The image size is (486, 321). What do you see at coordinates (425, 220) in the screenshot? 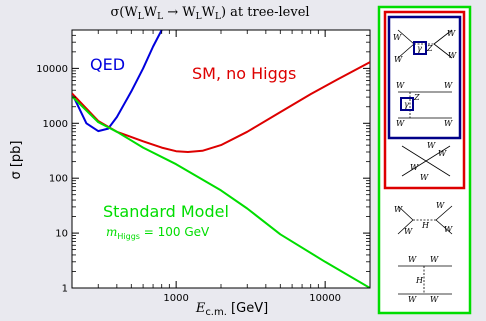
I see `diagram-s-channel-higgs` at bounding box center [425, 220].